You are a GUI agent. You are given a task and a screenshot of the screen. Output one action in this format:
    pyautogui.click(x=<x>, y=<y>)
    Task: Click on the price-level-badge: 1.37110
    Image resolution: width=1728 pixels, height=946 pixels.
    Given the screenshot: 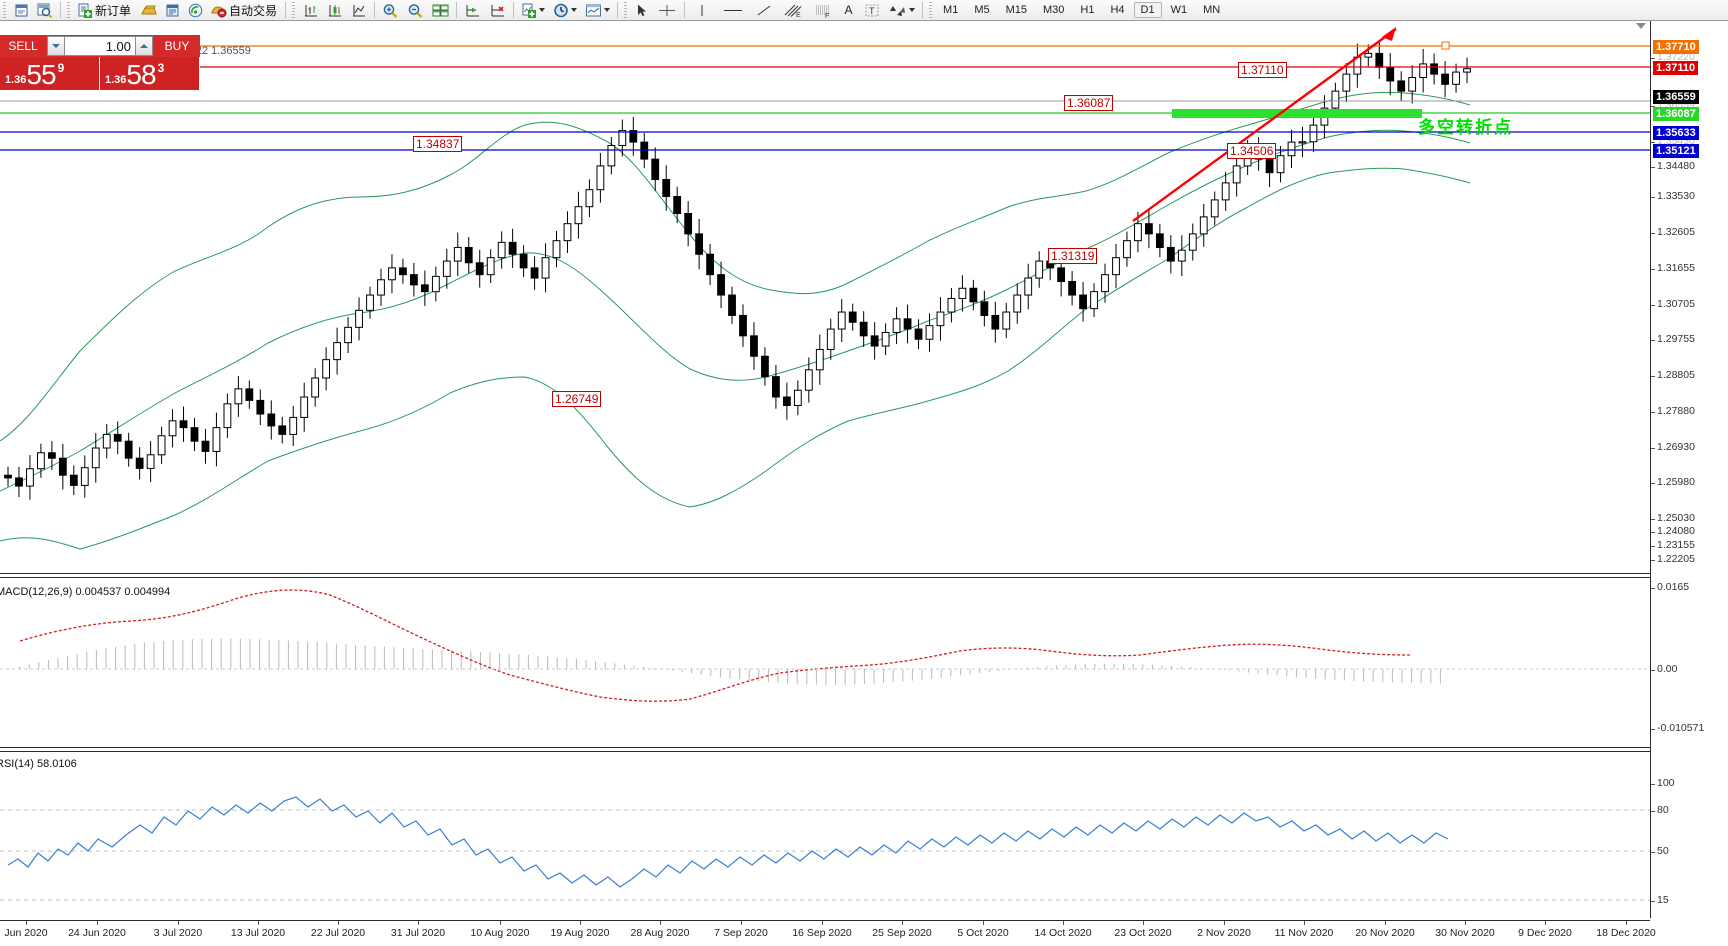 What is the action you would take?
    pyautogui.click(x=1676, y=68)
    